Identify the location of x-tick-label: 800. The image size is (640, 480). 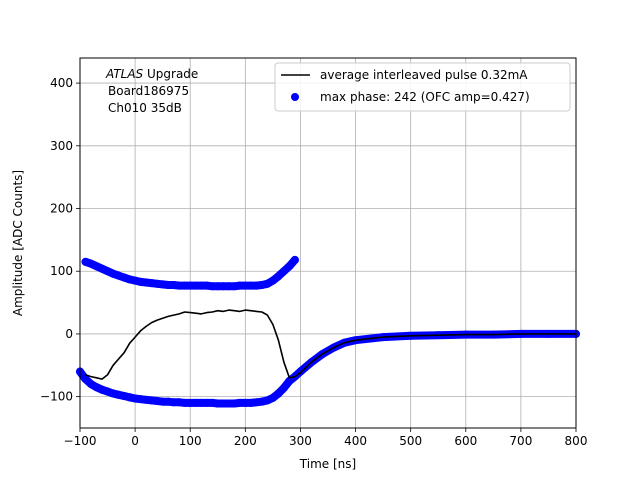
(576, 441).